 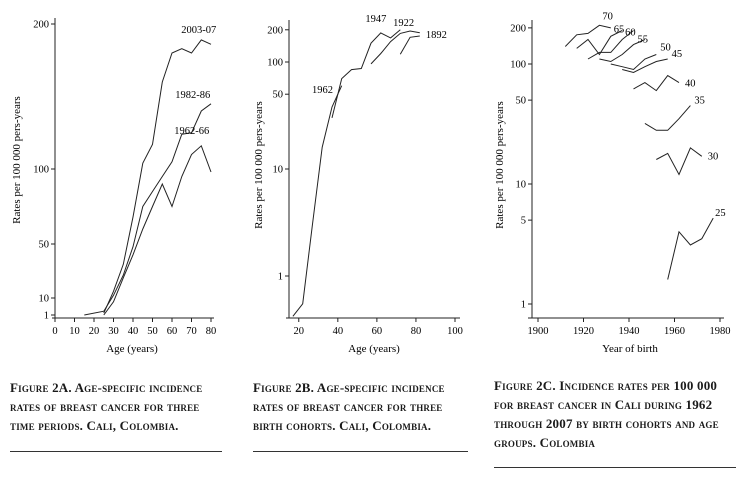 I want to click on panel-a-x-tick-label: 10, so click(x=74, y=331).